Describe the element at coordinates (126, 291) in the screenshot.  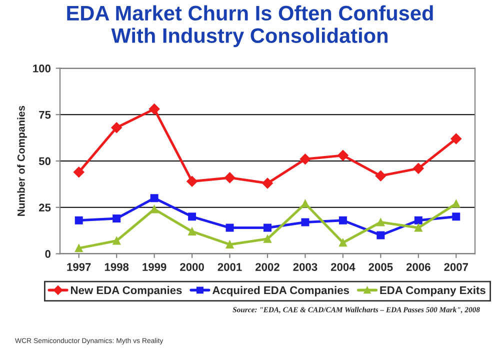
I see `legend-label: New EDA Companies` at that location.